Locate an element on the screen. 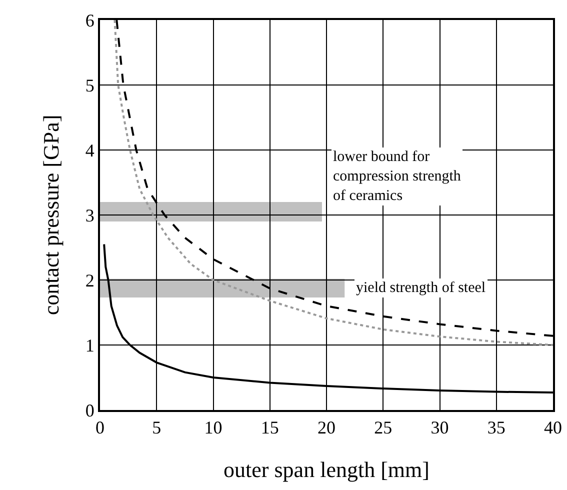 The height and width of the screenshot is (490, 567). x-tick-label: 15 is located at coordinates (269, 428).